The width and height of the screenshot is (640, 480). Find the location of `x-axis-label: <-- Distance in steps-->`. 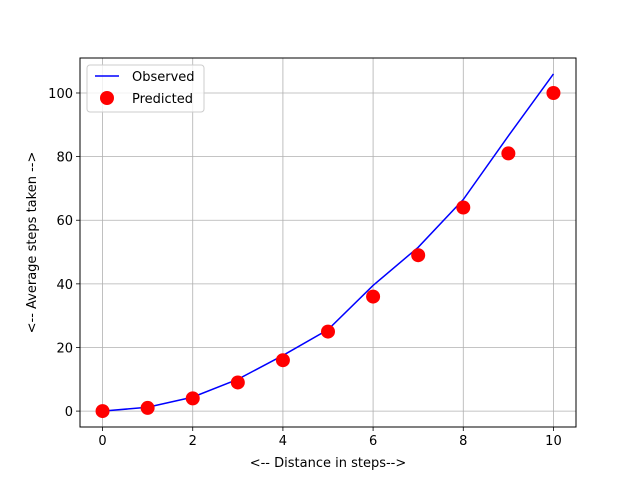

x-axis-label: <-- Distance in steps--> is located at coordinates (328, 463).